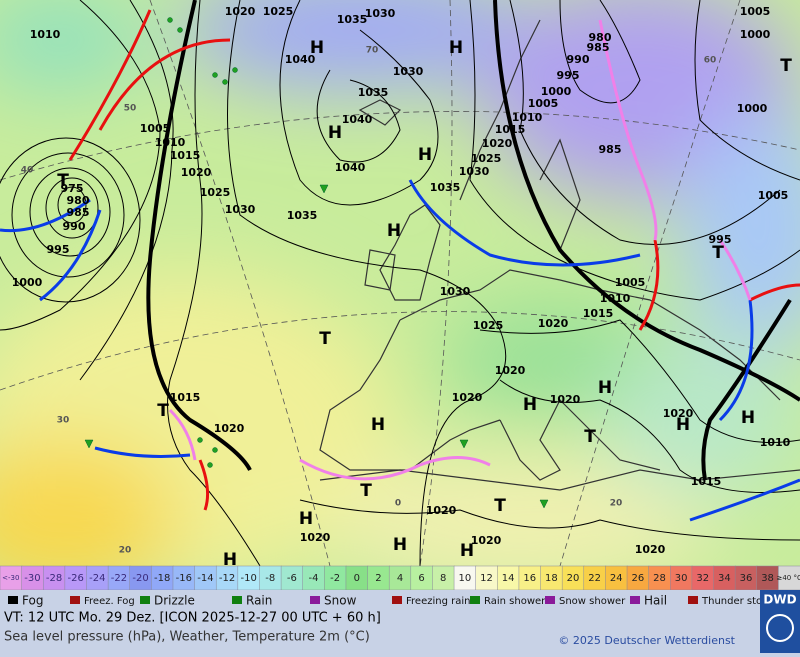 The height and width of the screenshot is (657, 800). I want to click on scale-label: 34, so click(724, 578).